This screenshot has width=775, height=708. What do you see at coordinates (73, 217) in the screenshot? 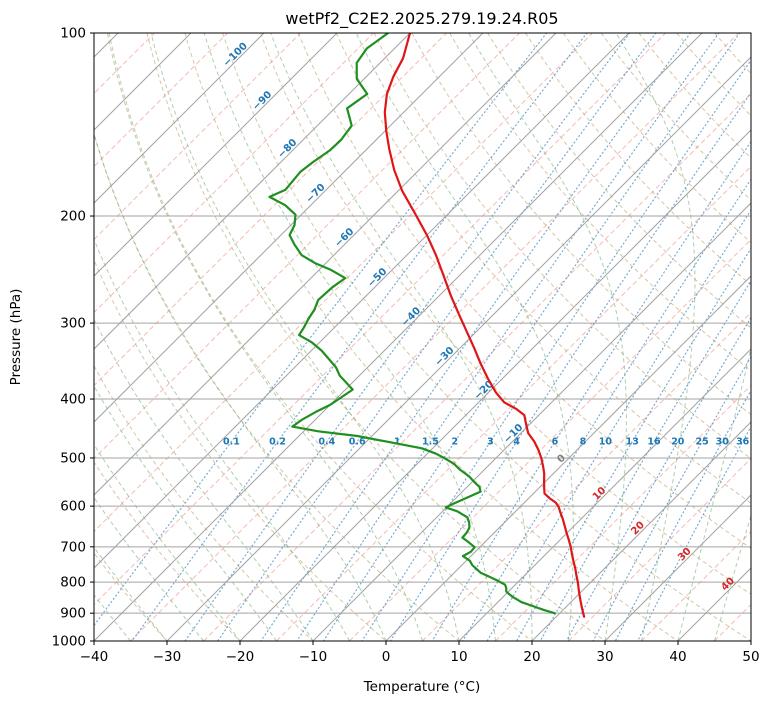
I see `y-tick-label: 200` at bounding box center [73, 217].